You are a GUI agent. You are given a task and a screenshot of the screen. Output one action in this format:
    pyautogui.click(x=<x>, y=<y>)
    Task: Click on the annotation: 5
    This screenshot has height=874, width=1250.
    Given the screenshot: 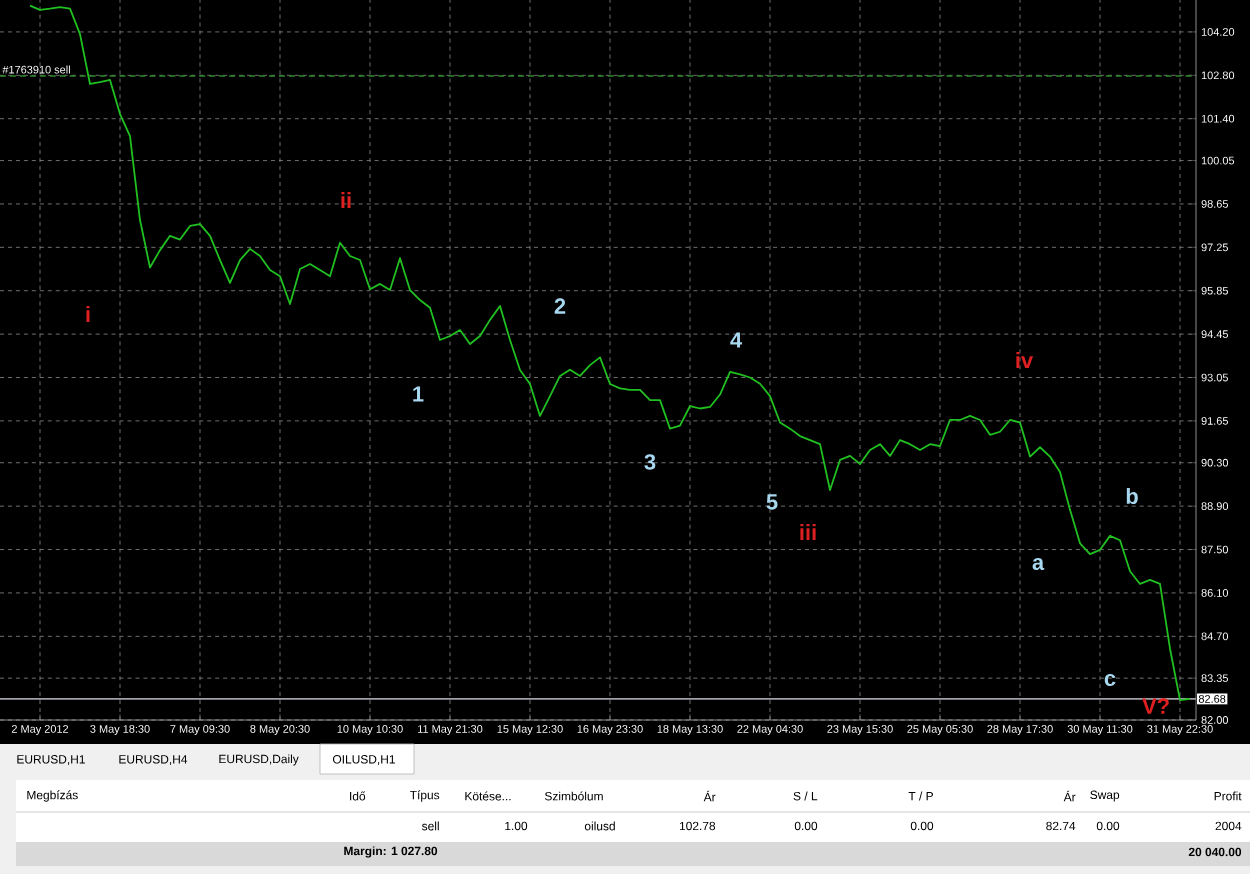 What is the action you would take?
    pyautogui.click(x=772, y=502)
    